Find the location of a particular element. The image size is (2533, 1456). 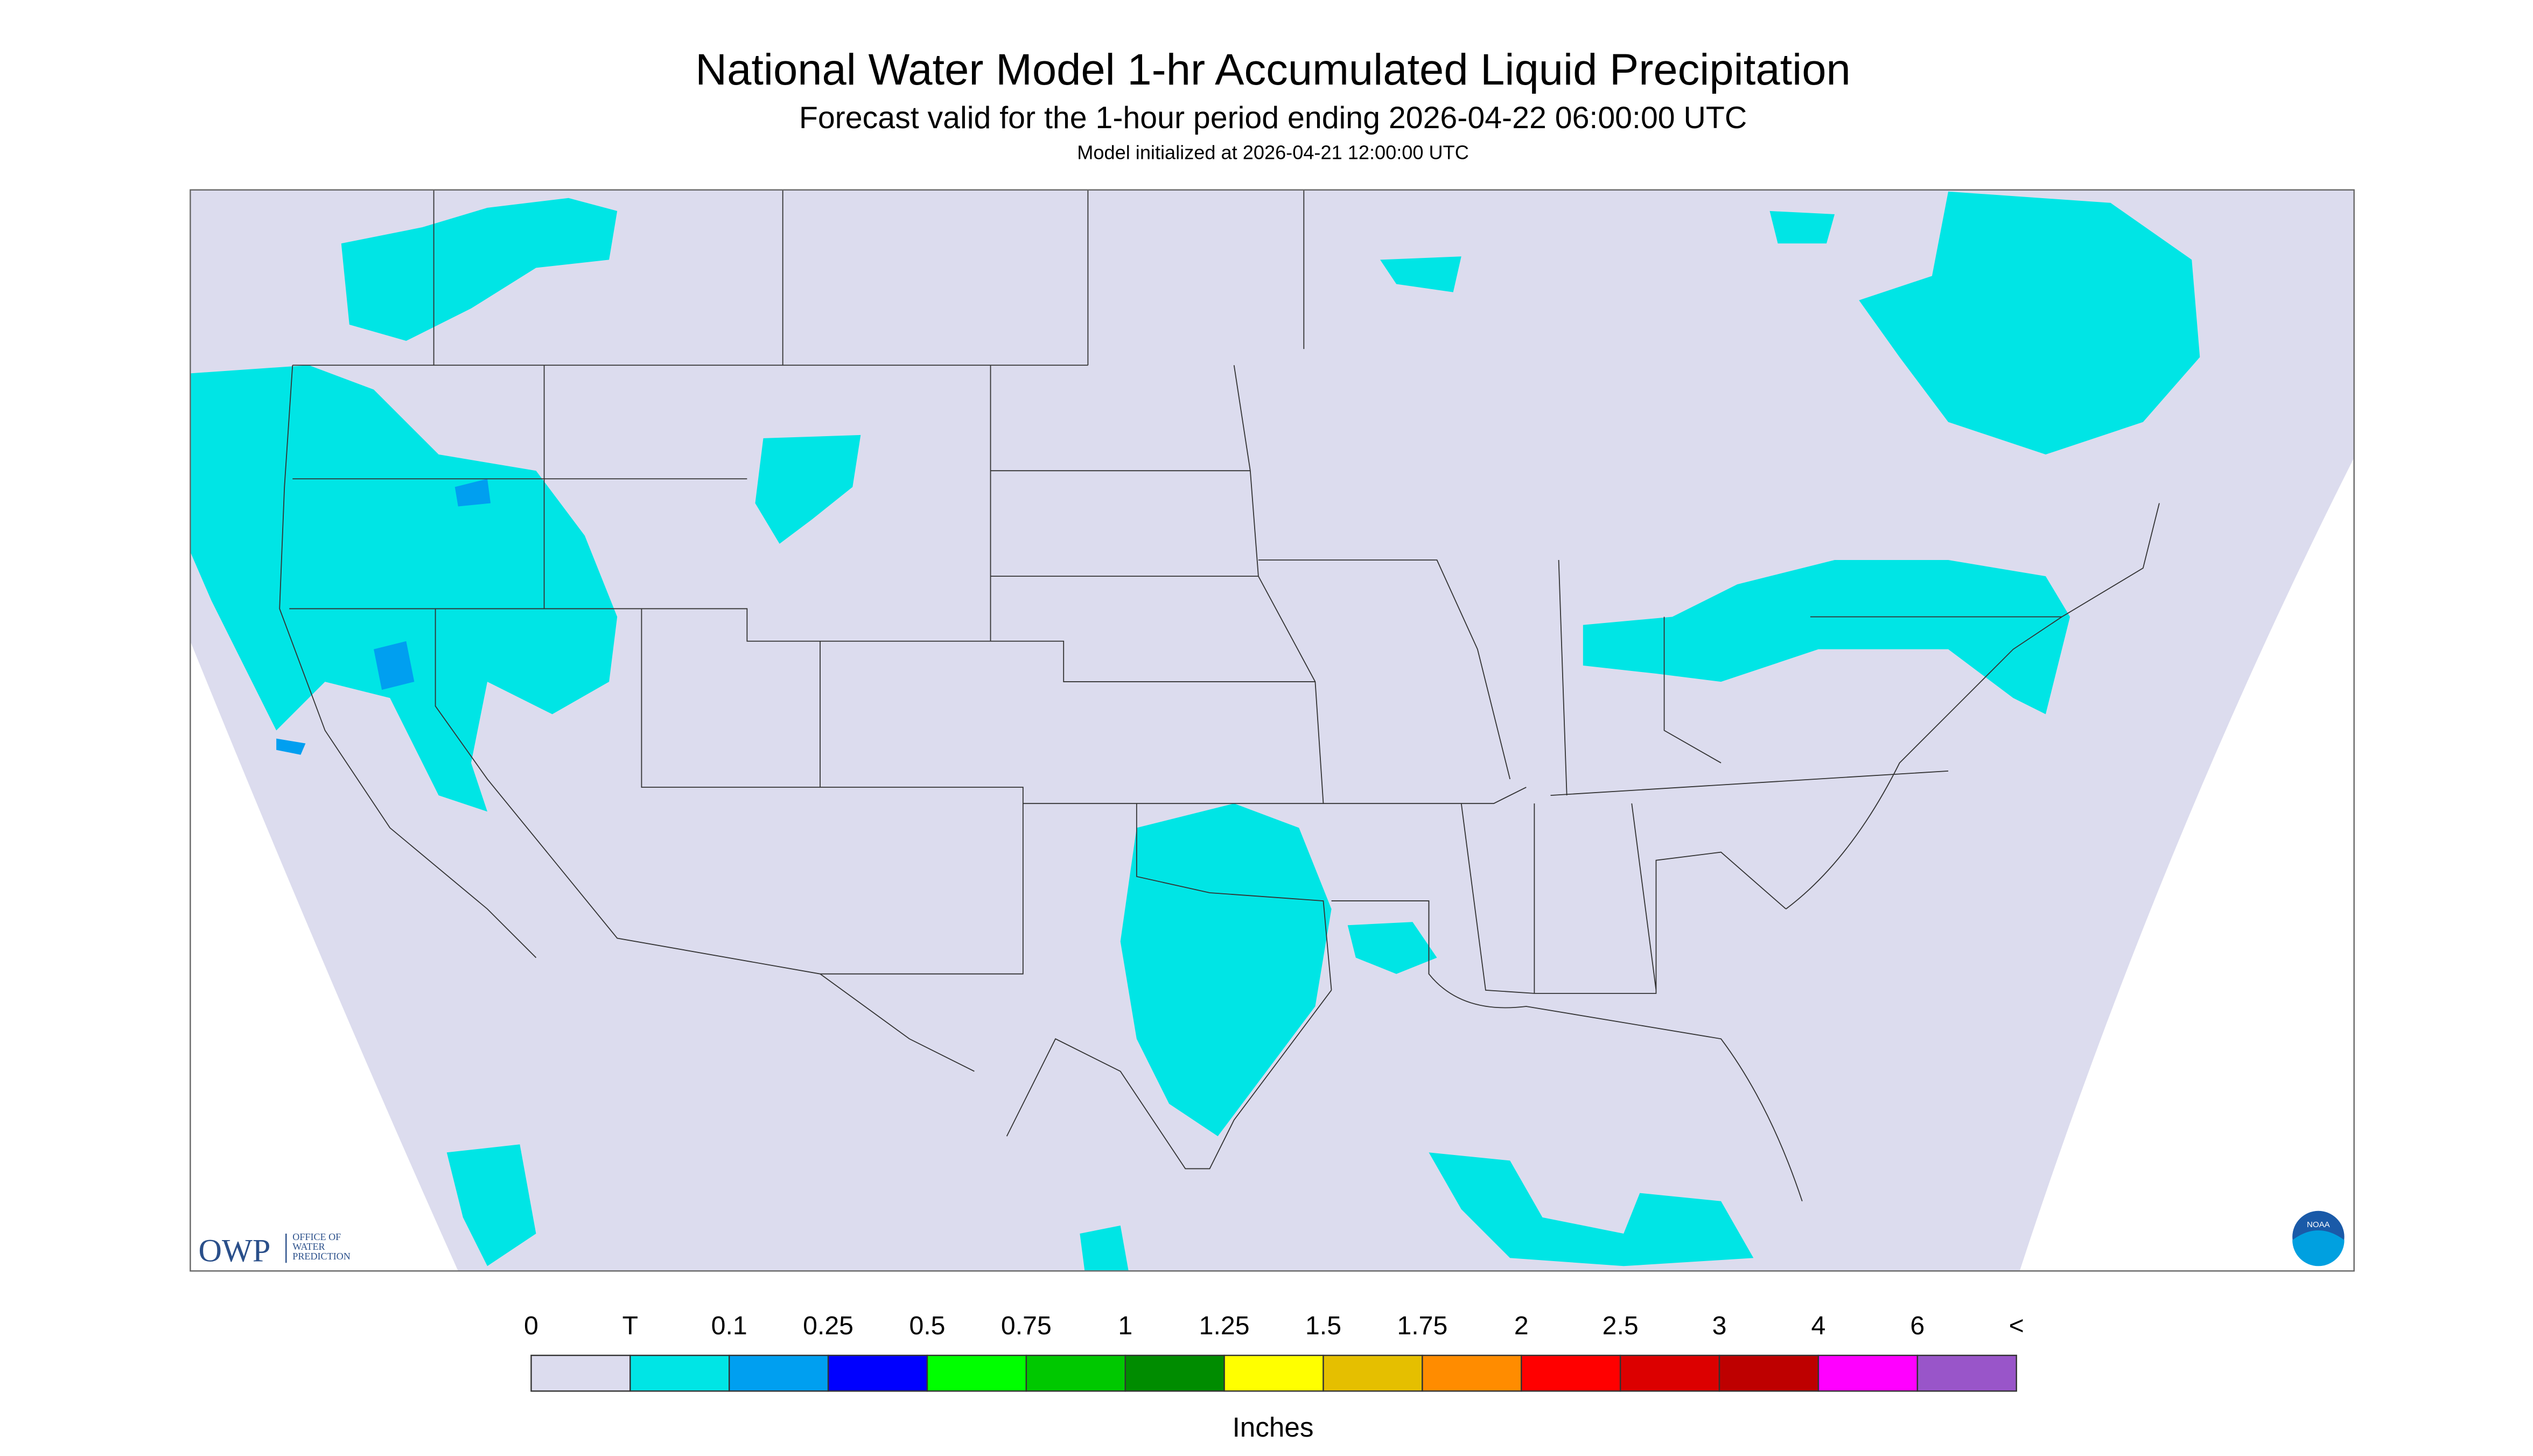

legend-label: < is located at coordinates (2016, 1325).